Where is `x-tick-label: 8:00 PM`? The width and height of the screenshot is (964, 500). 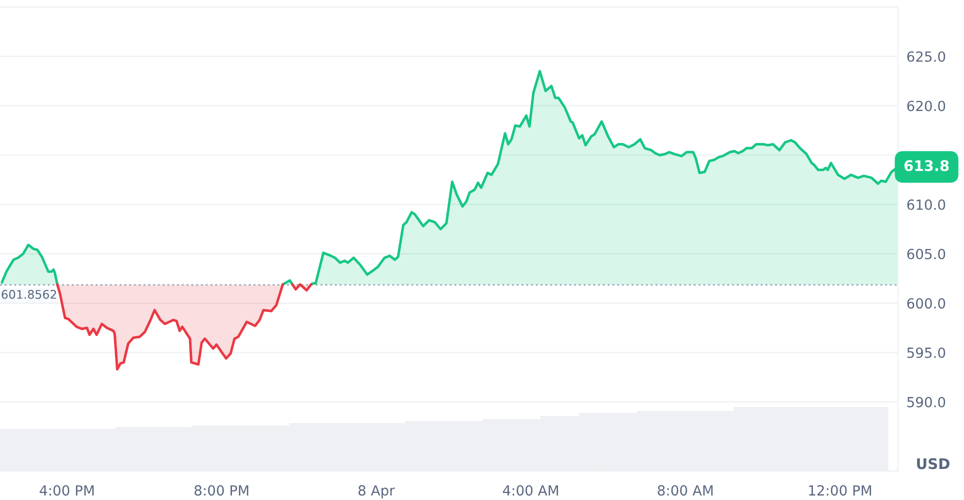 x-tick-label: 8:00 PM is located at coordinates (221, 490).